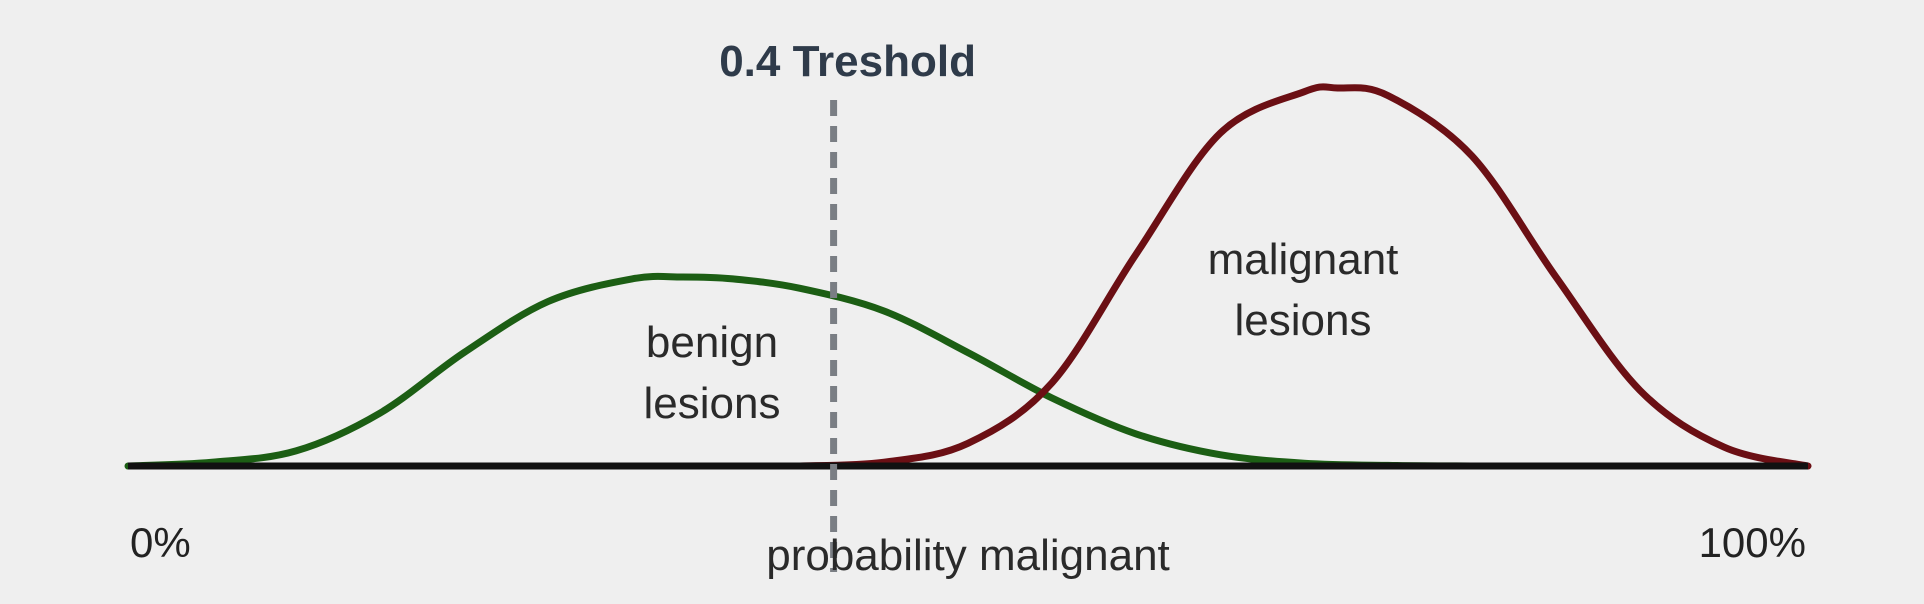 Image resolution: width=1924 pixels, height=604 pixels. I want to click on x-tick-label-0: 0%, so click(160, 542).